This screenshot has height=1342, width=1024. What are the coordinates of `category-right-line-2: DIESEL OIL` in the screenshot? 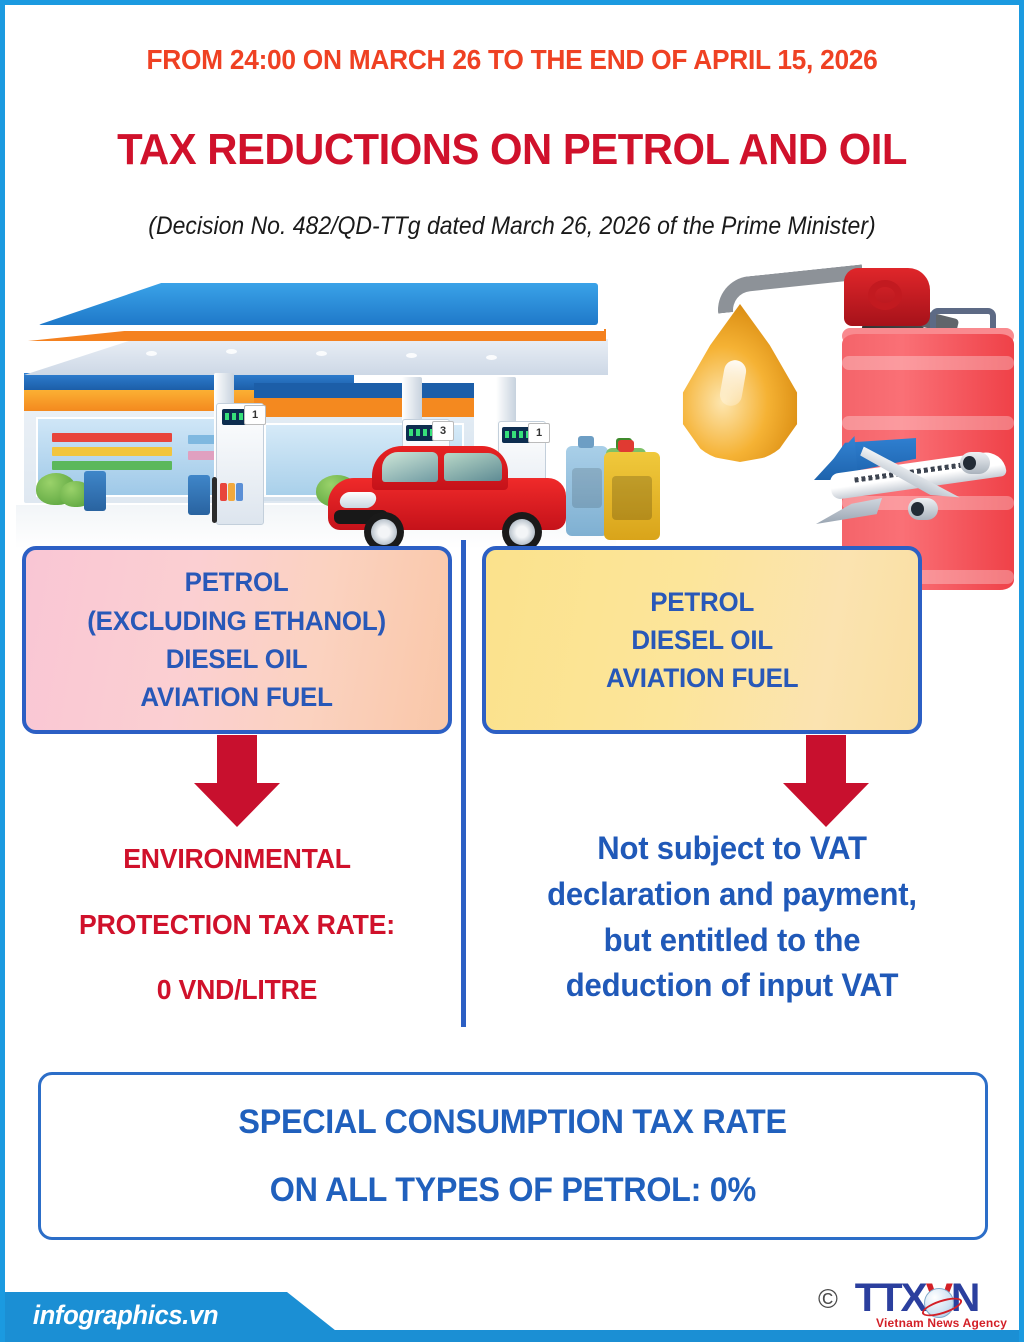 It's located at (702, 639).